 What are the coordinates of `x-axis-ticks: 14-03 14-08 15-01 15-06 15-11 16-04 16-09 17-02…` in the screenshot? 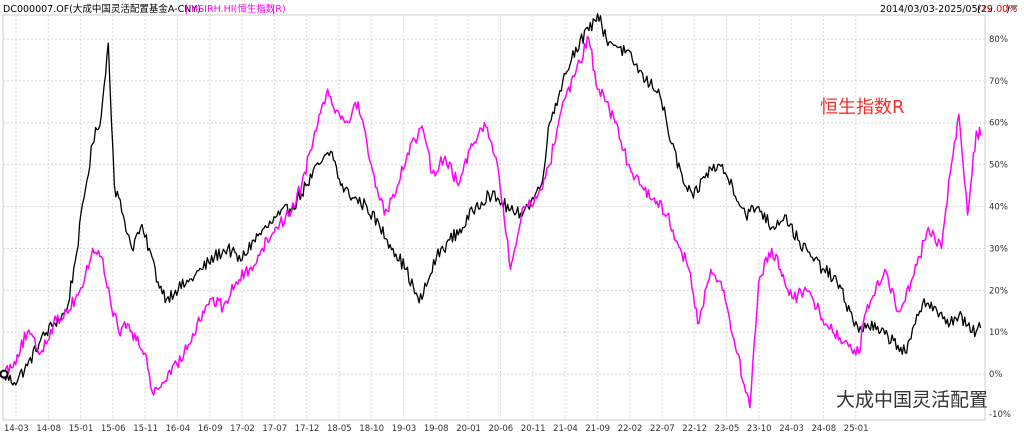 It's located at (436, 428).